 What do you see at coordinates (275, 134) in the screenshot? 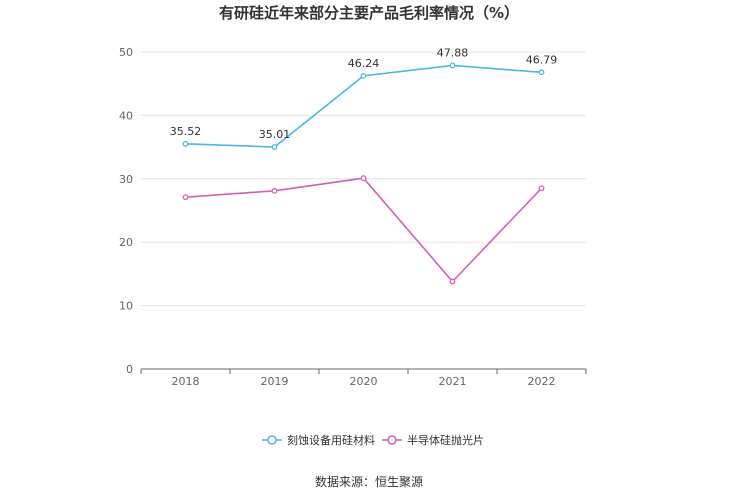
I see `data-label: 35.01` at bounding box center [275, 134].